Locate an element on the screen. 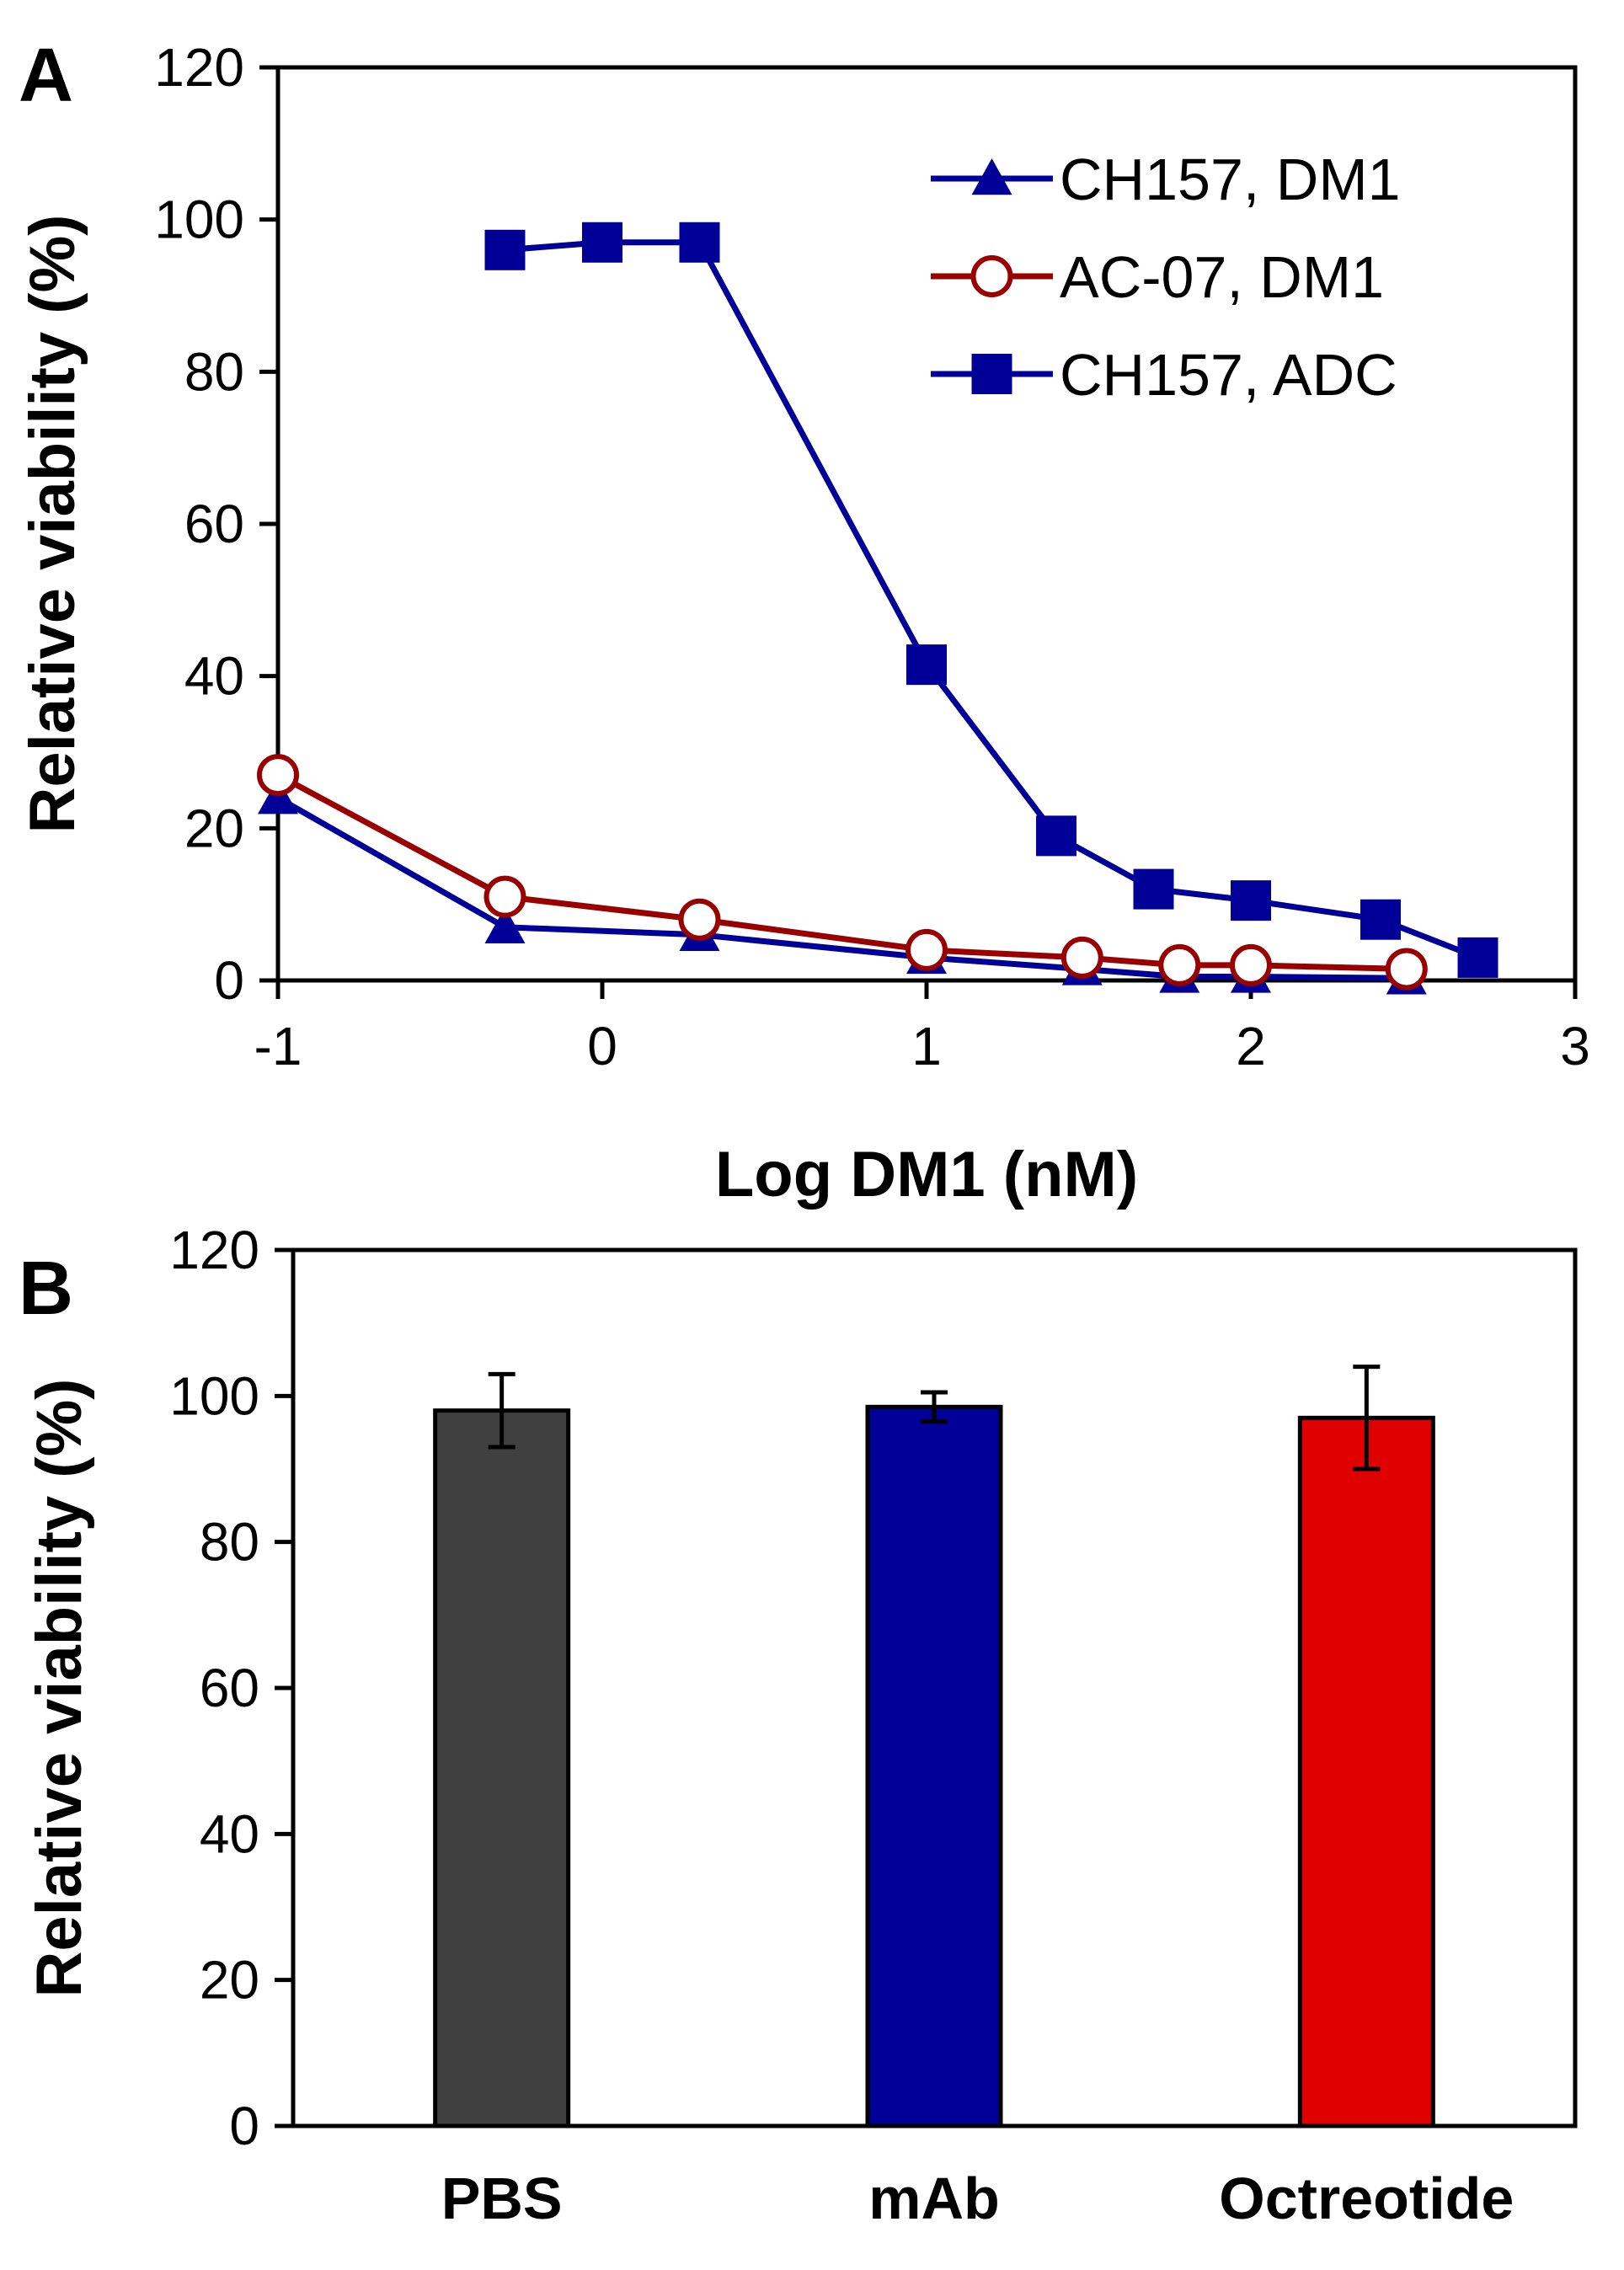 The image size is (1624, 2270). x-tick-label: -1 is located at coordinates (278, 1046).